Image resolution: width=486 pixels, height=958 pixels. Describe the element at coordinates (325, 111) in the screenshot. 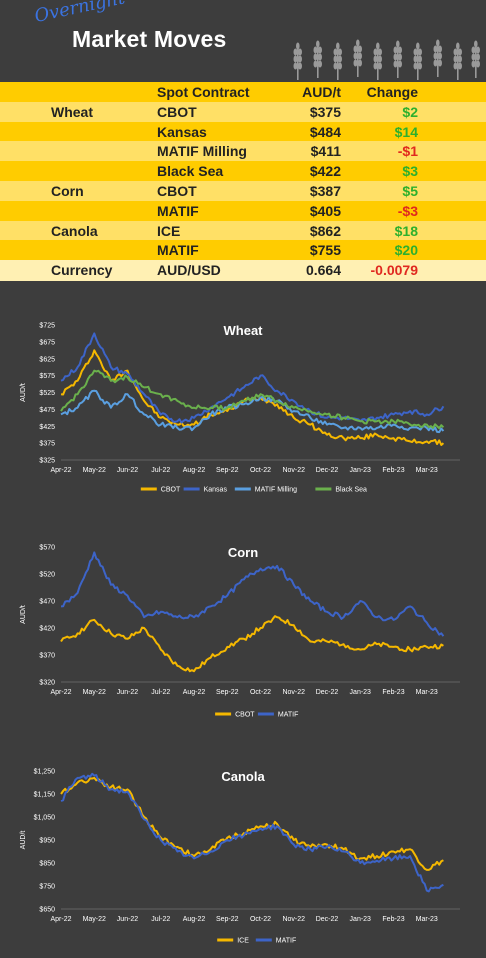

I see `price-value: $375` at that location.